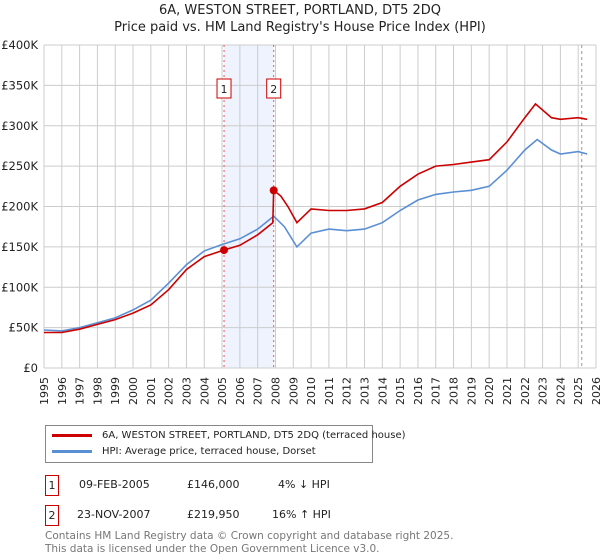 The image size is (600, 560). What do you see at coordinates (62, 391) in the screenshot?
I see `x-tick-label: 1996` at bounding box center [62, 391].